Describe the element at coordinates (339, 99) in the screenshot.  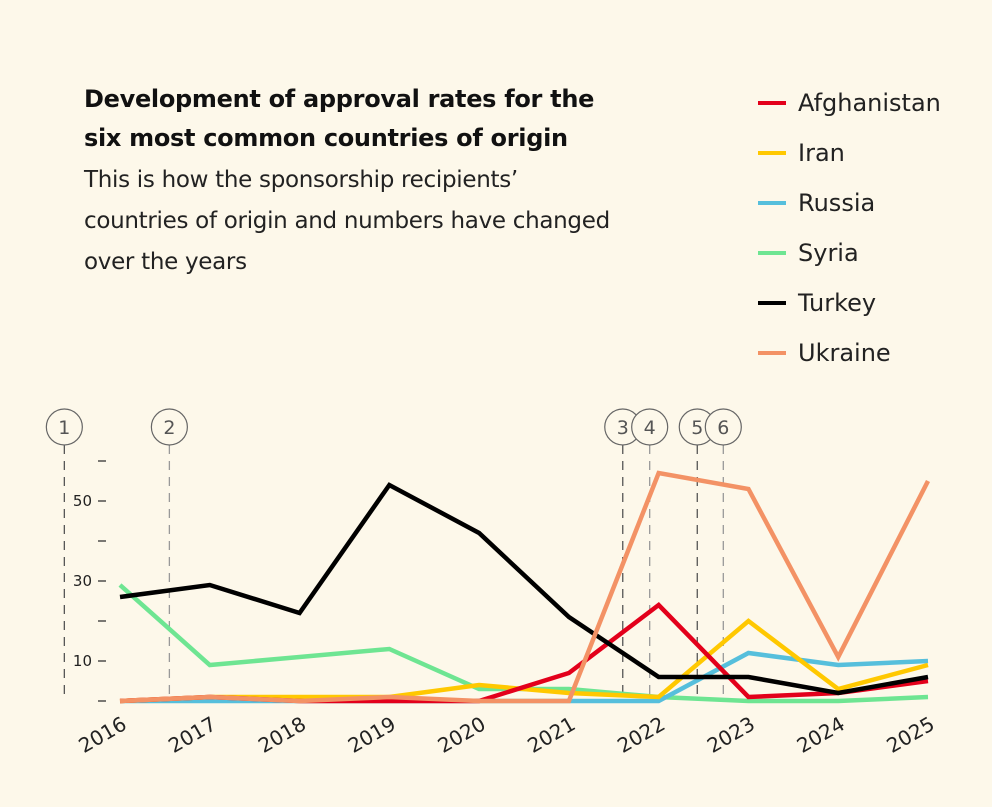
I see `chart-title-line: Development of approval rates for the` at that location.